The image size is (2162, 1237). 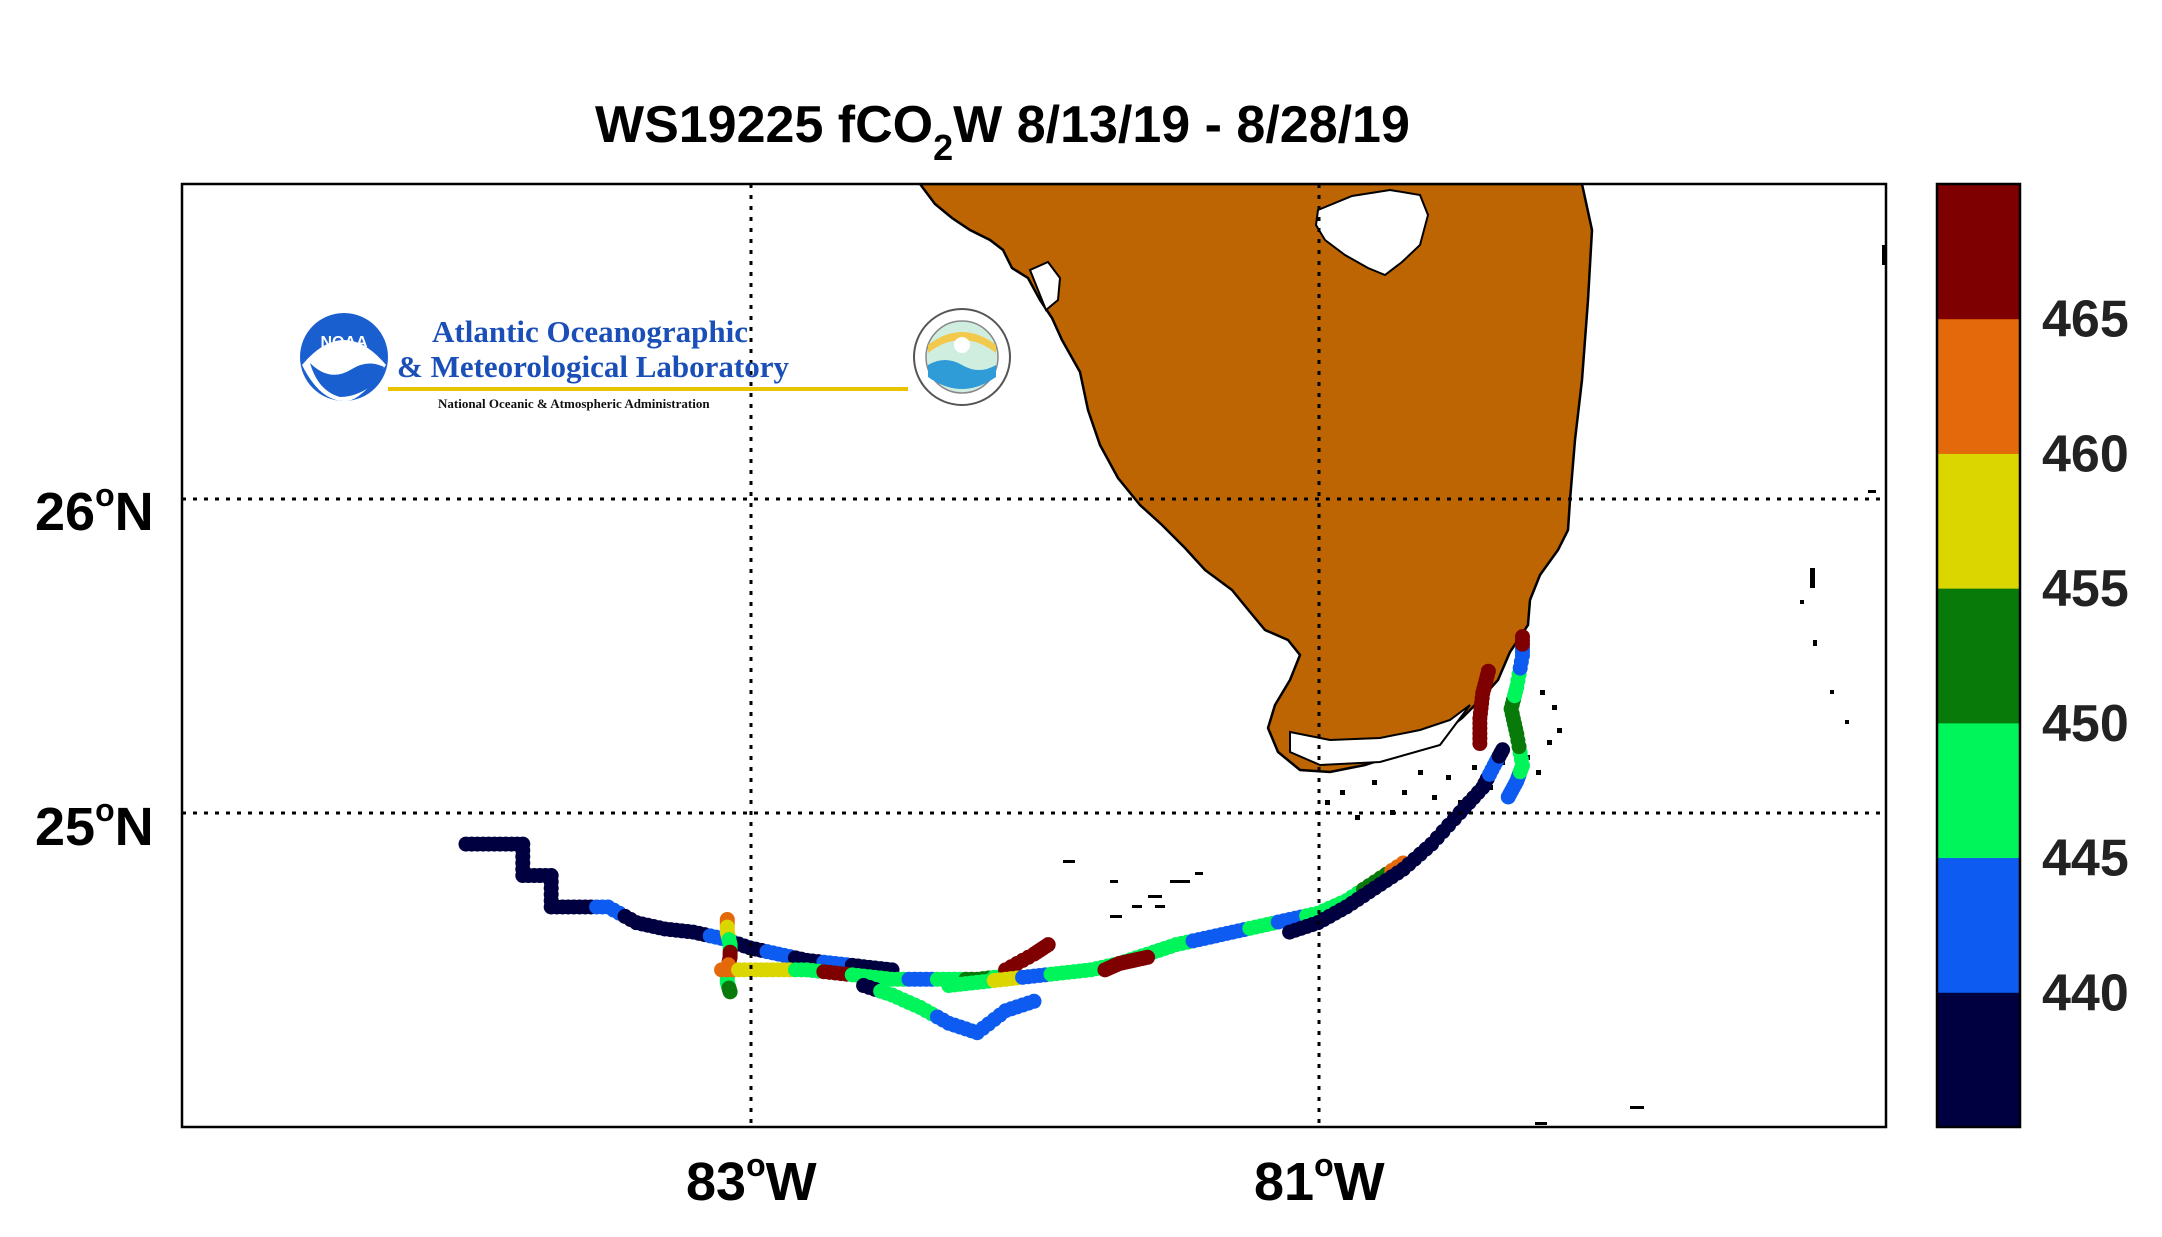 What do you see at coordinates (590, 331) in the screenshot?
I see `logo-line-1: Atlantic Oceanographic` at bounding box center [590, 331].